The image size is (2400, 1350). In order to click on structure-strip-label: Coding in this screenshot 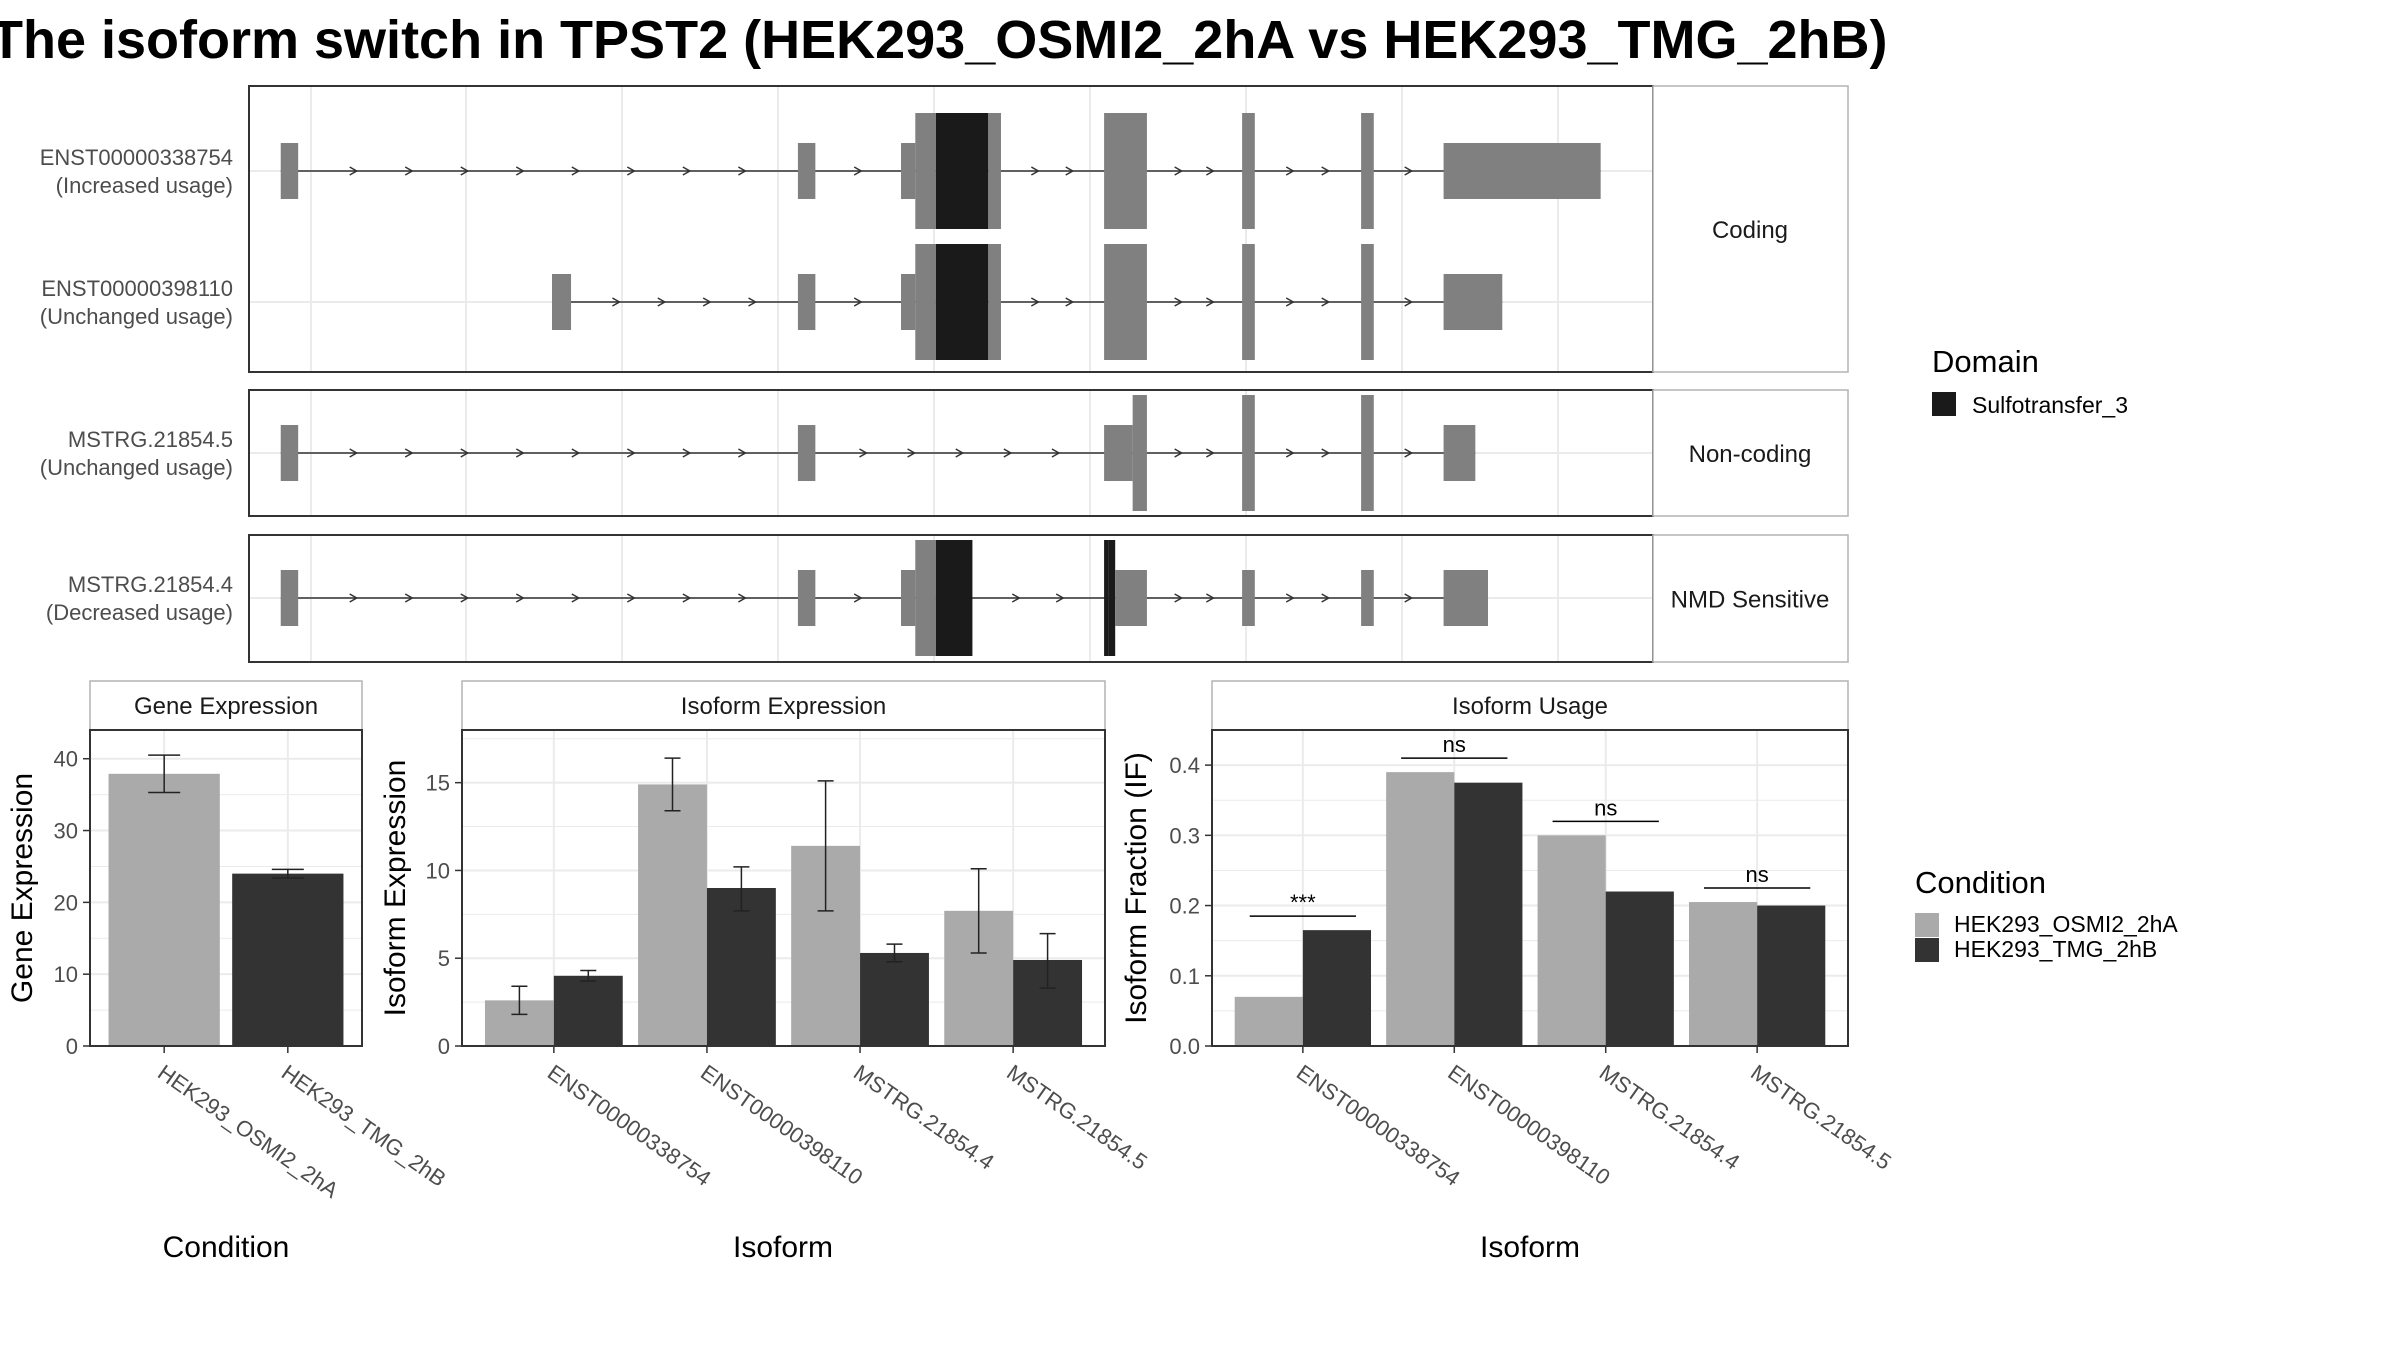, I will do `click(1750, 230)`.